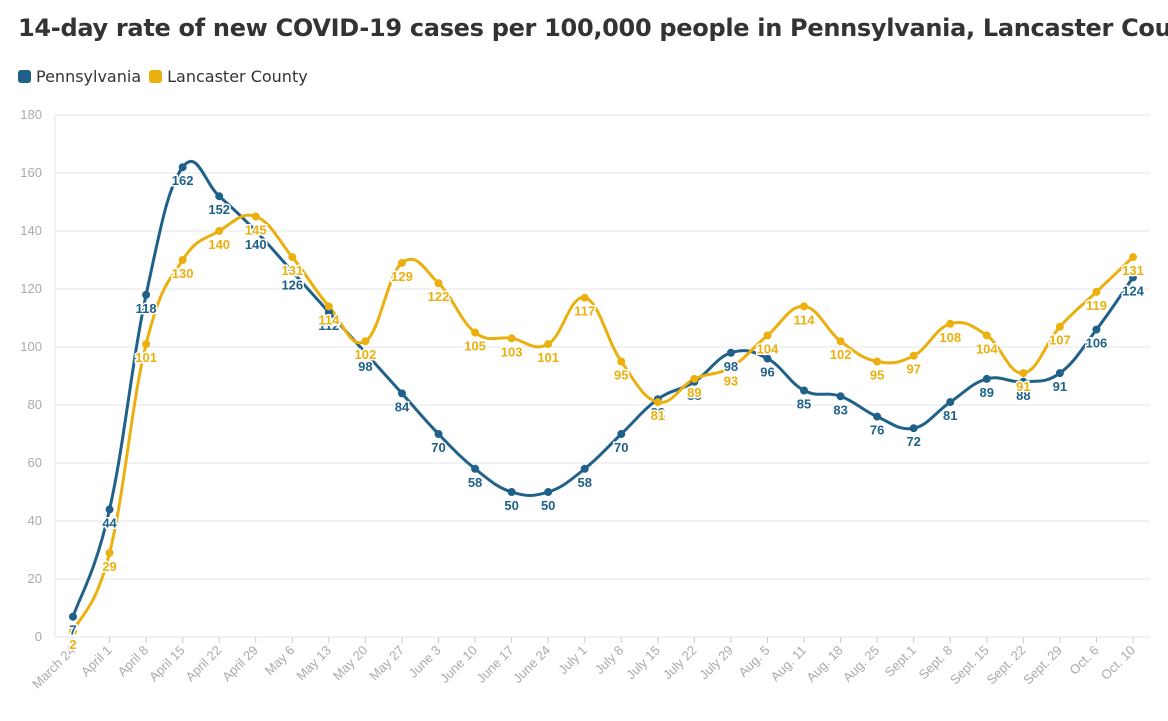 The width and height of the screenshot is (1168, 721). I want to click on data-label-pennsylvania-18: 98, so click(731, 366).